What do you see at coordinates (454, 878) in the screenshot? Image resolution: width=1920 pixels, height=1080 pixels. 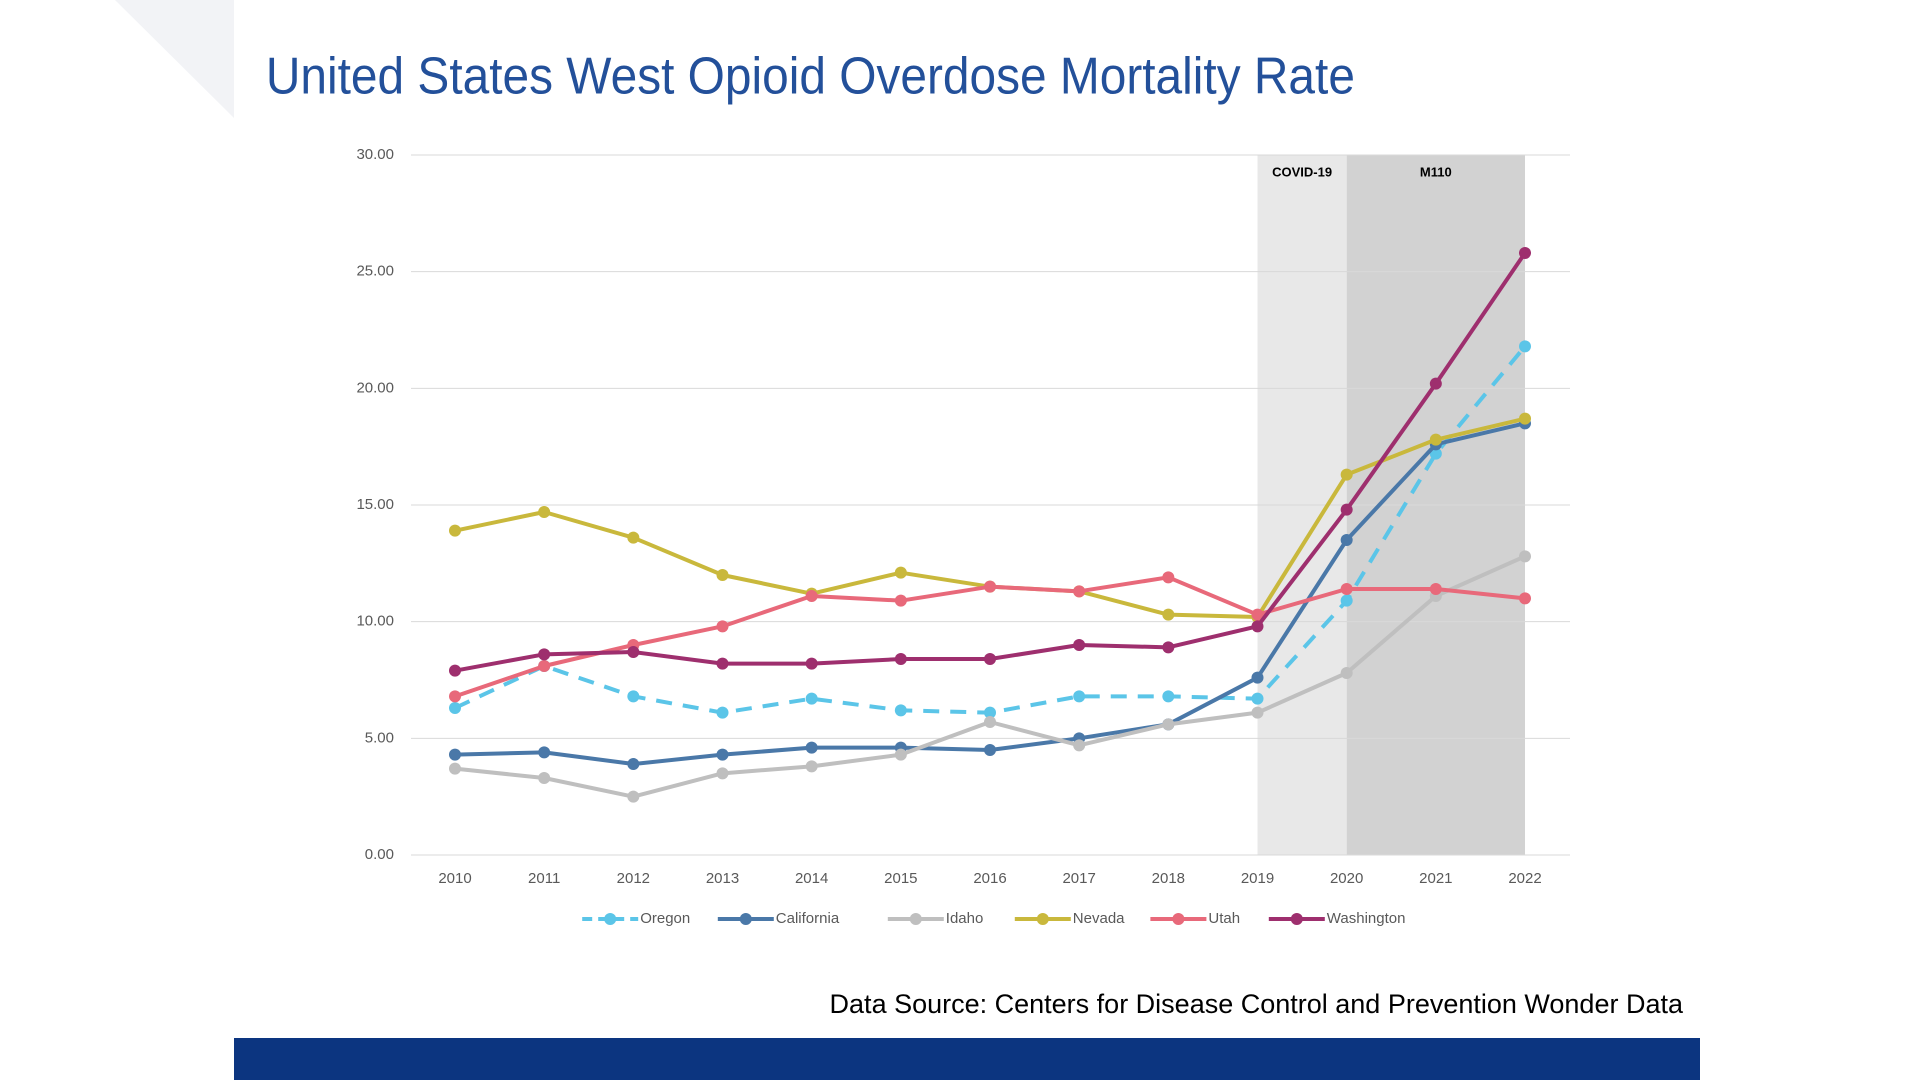 I see `x-tick-label: 2010` at bounding box center [454, 878].